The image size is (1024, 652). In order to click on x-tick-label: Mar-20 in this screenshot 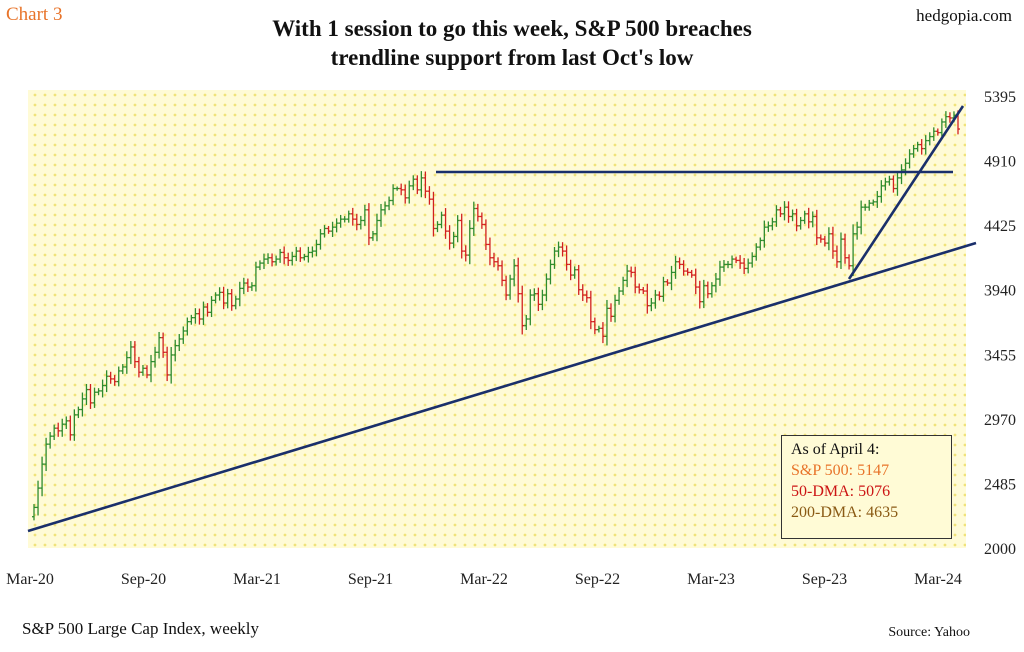, I will do `click(30, 579)`.